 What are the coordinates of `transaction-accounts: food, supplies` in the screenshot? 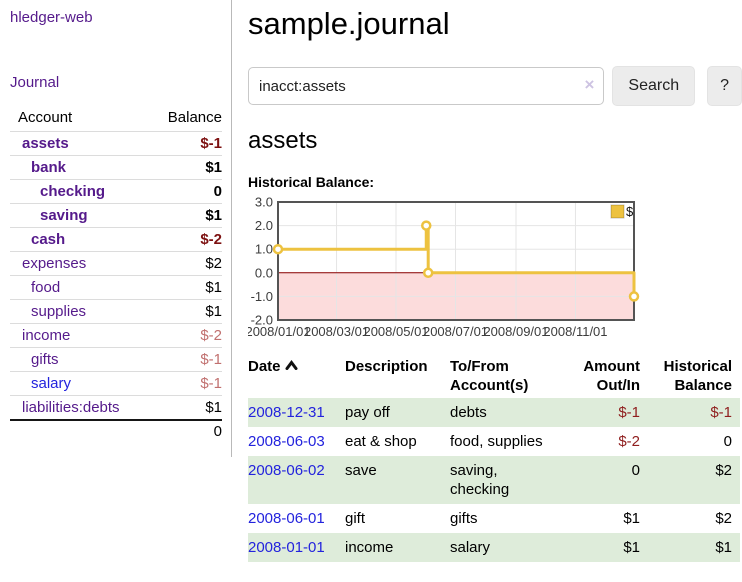 It's located at (496, 441).